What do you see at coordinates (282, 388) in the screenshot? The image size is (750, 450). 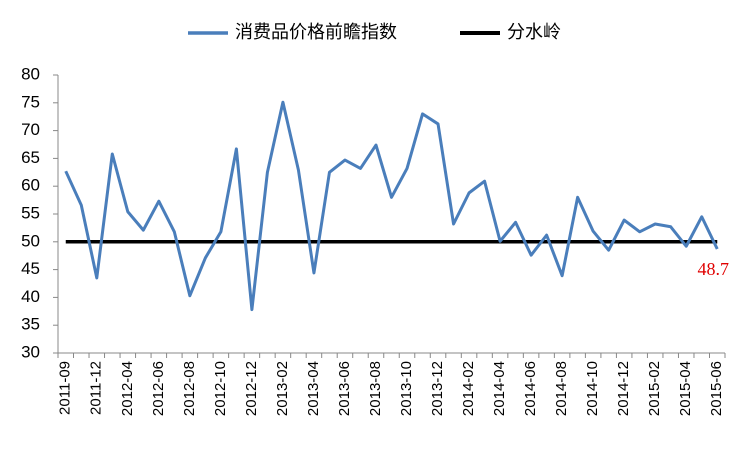 I see `x-tick-label: 2013-02` at bounding box center [282, 388].